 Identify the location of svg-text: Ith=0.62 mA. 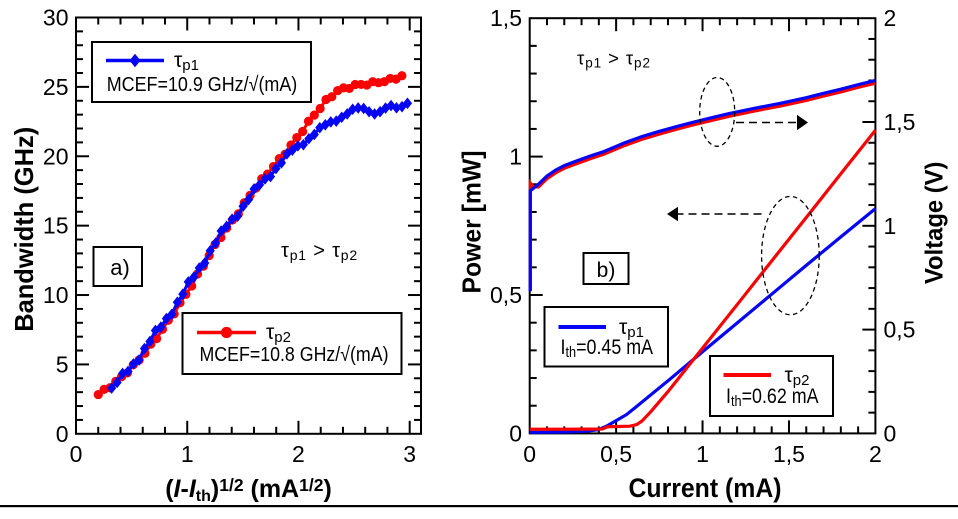
(772, 397).